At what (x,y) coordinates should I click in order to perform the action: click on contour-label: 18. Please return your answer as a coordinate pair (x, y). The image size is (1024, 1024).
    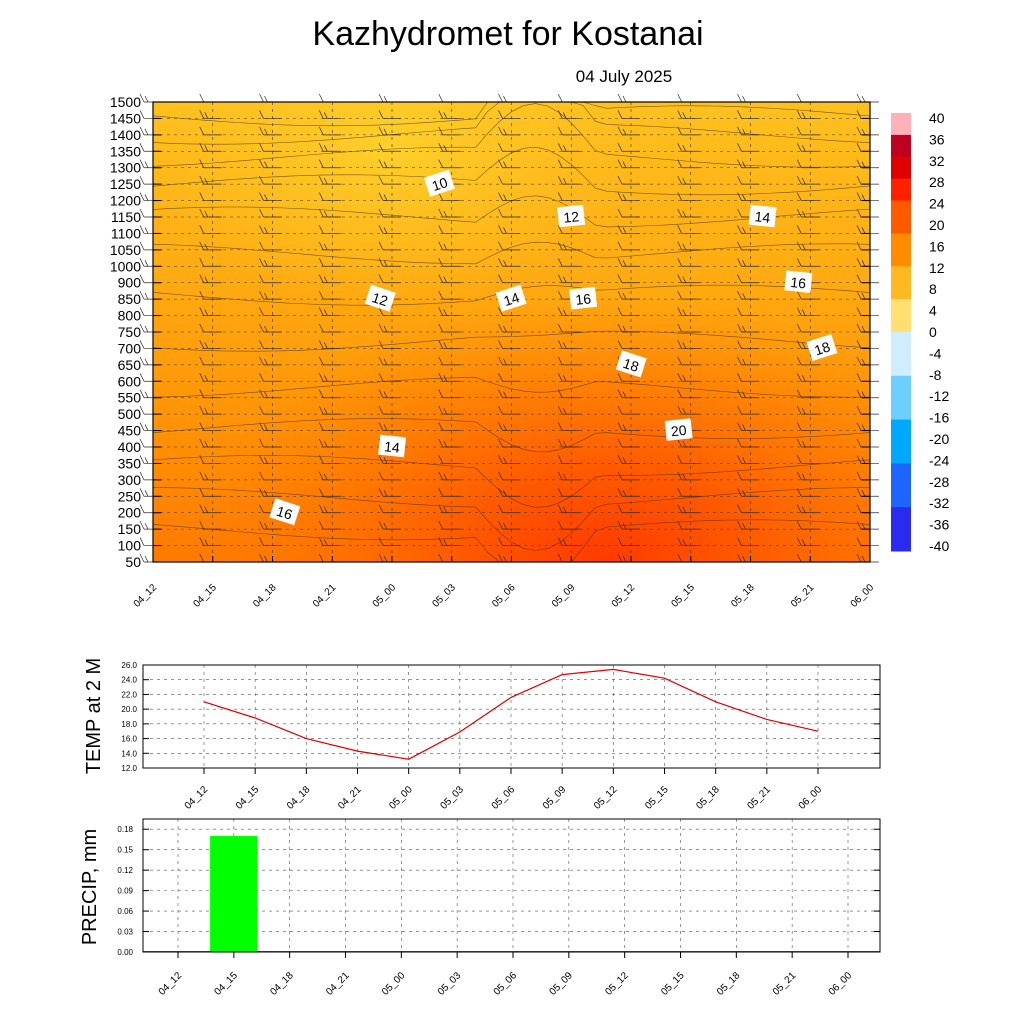
    Looking at the image, I should click on (631, 364).